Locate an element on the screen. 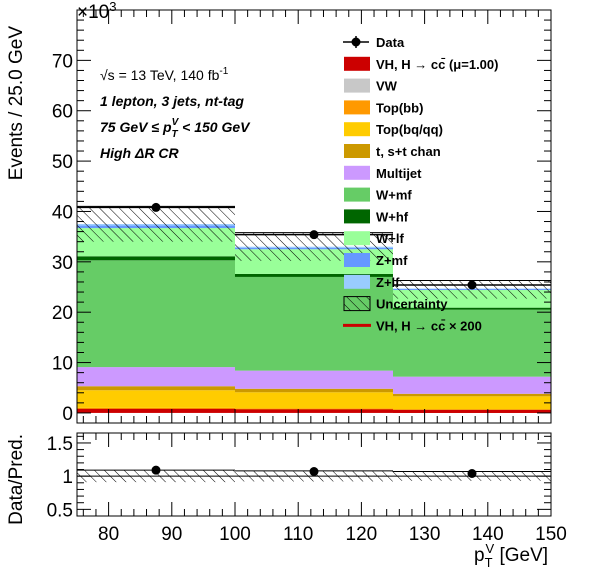  legend-label-vh-h-cc-200: VH, H → cc̄ × 200 is located at coordinates (429, 325).